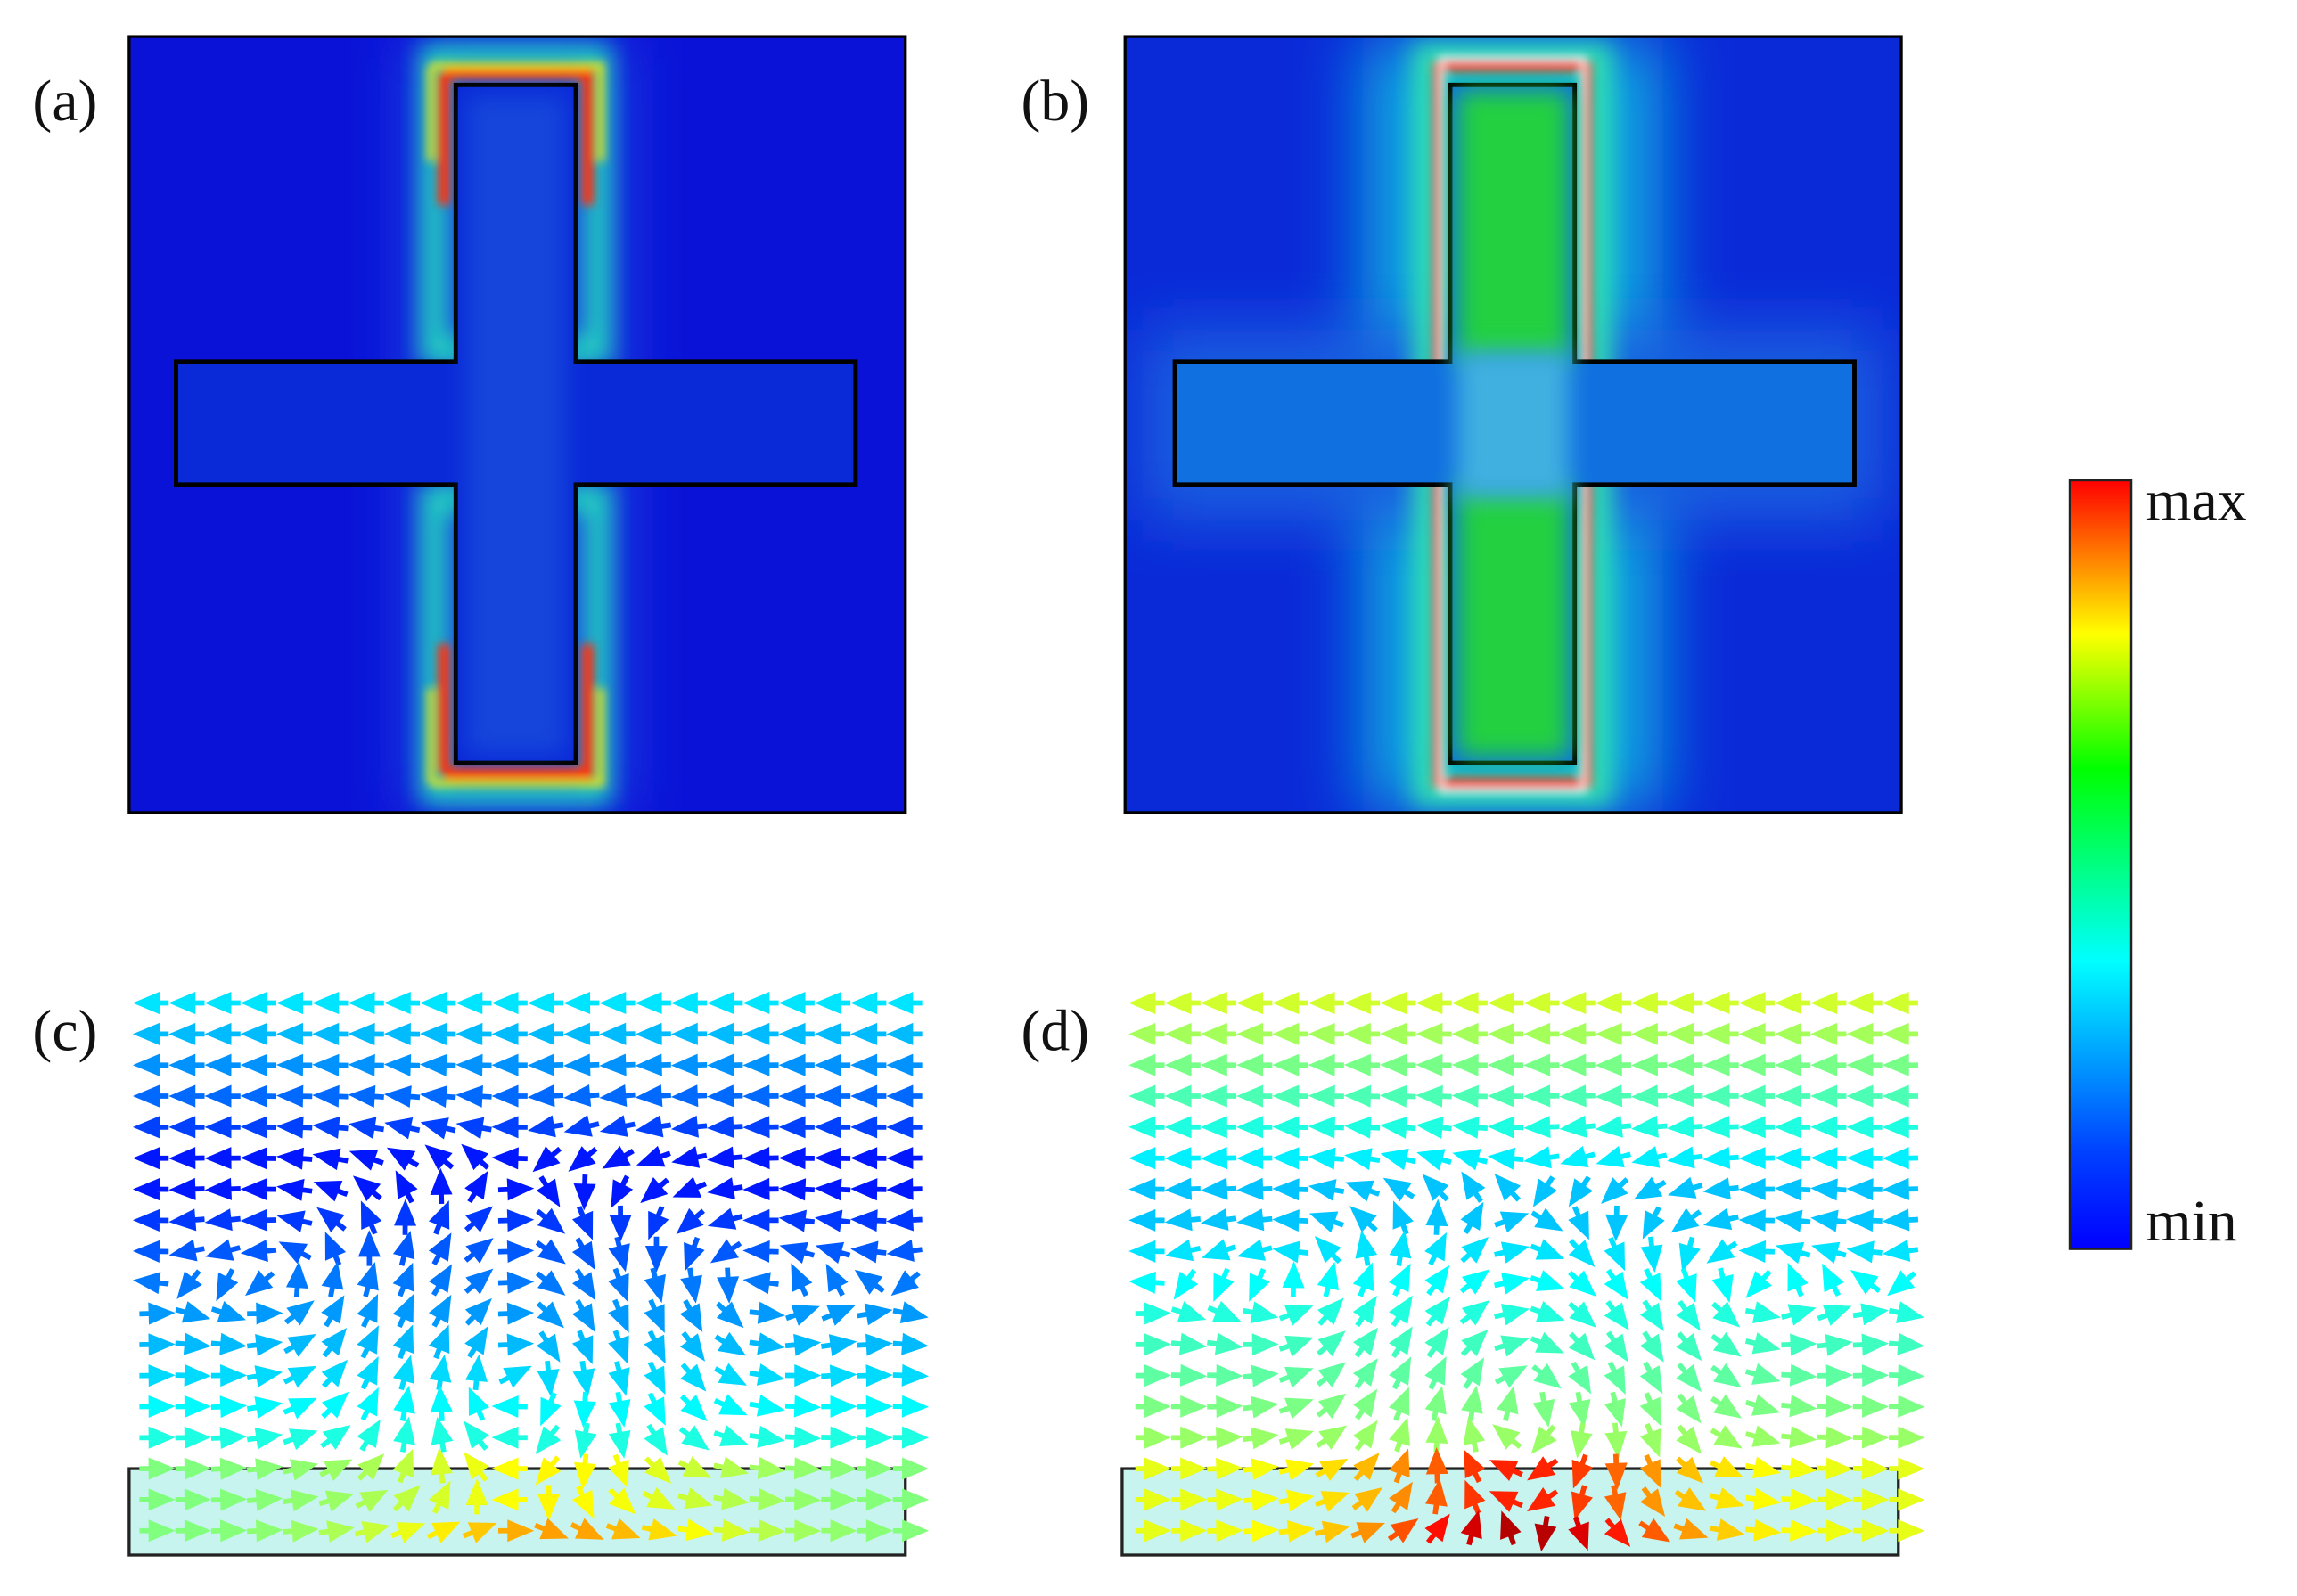  I want to click on panel-label: (c), so click(64, 1030).